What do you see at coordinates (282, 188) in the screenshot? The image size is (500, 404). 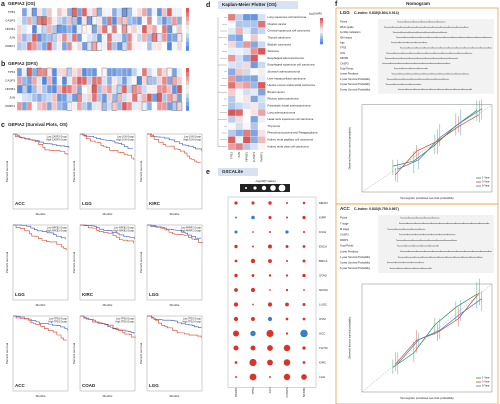 I see `legend-dot` at bounding box center [282, 188].